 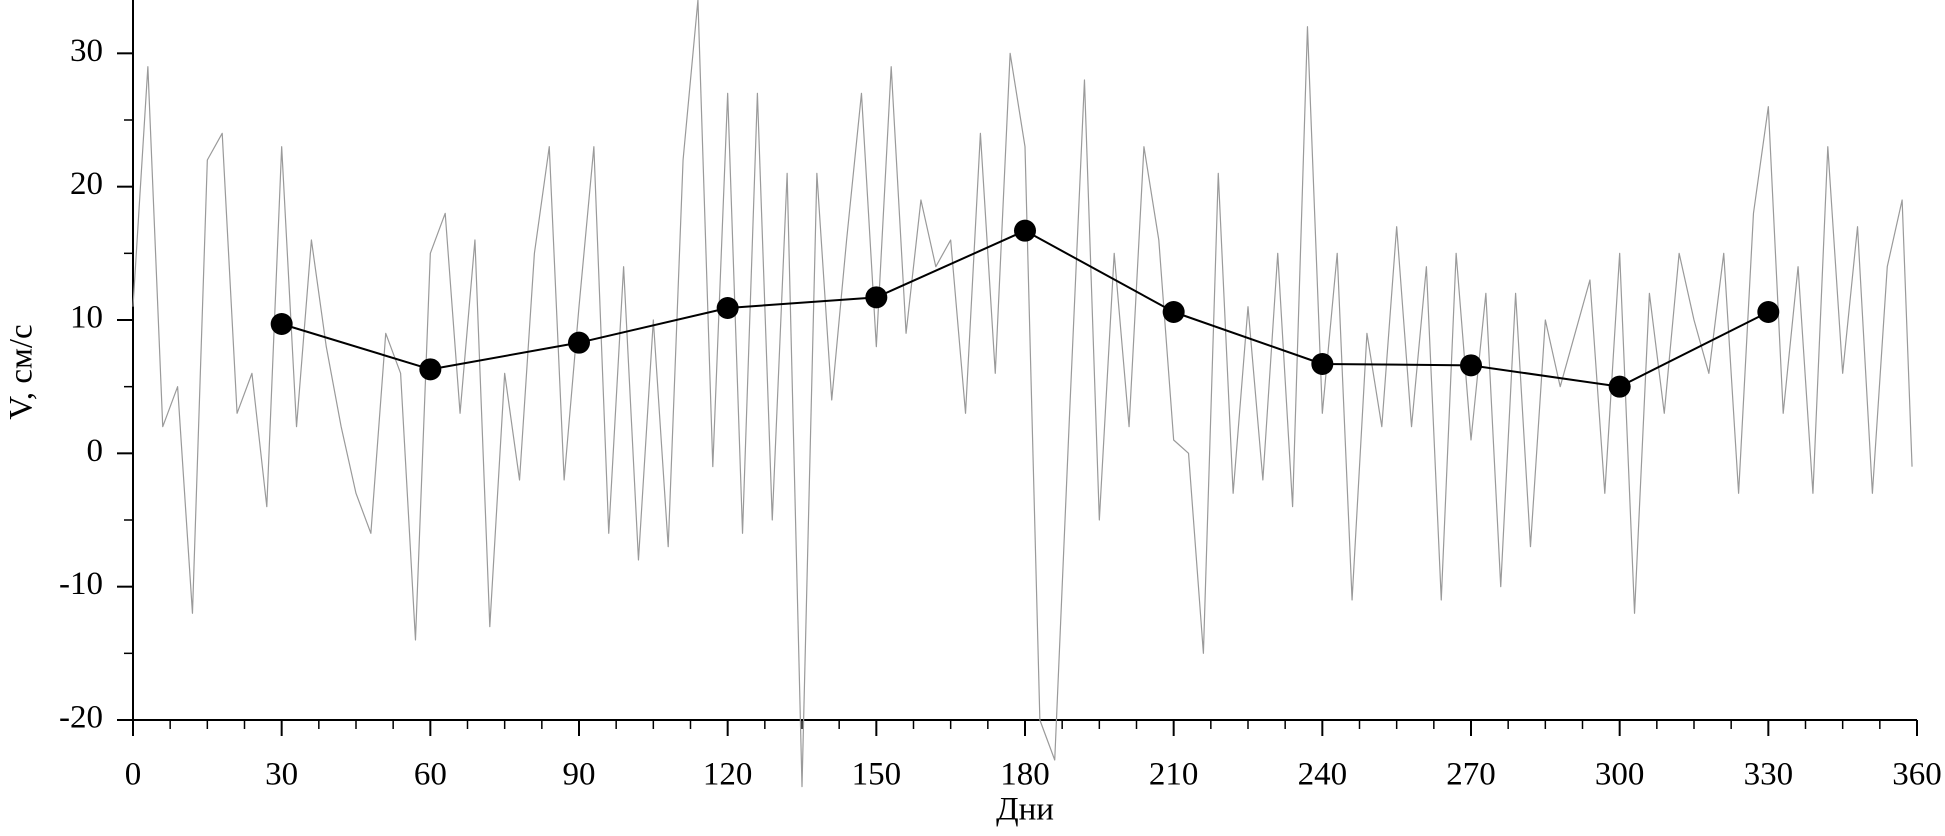 I want to click on x-tick-label: 60, so click(x=430, y=775).